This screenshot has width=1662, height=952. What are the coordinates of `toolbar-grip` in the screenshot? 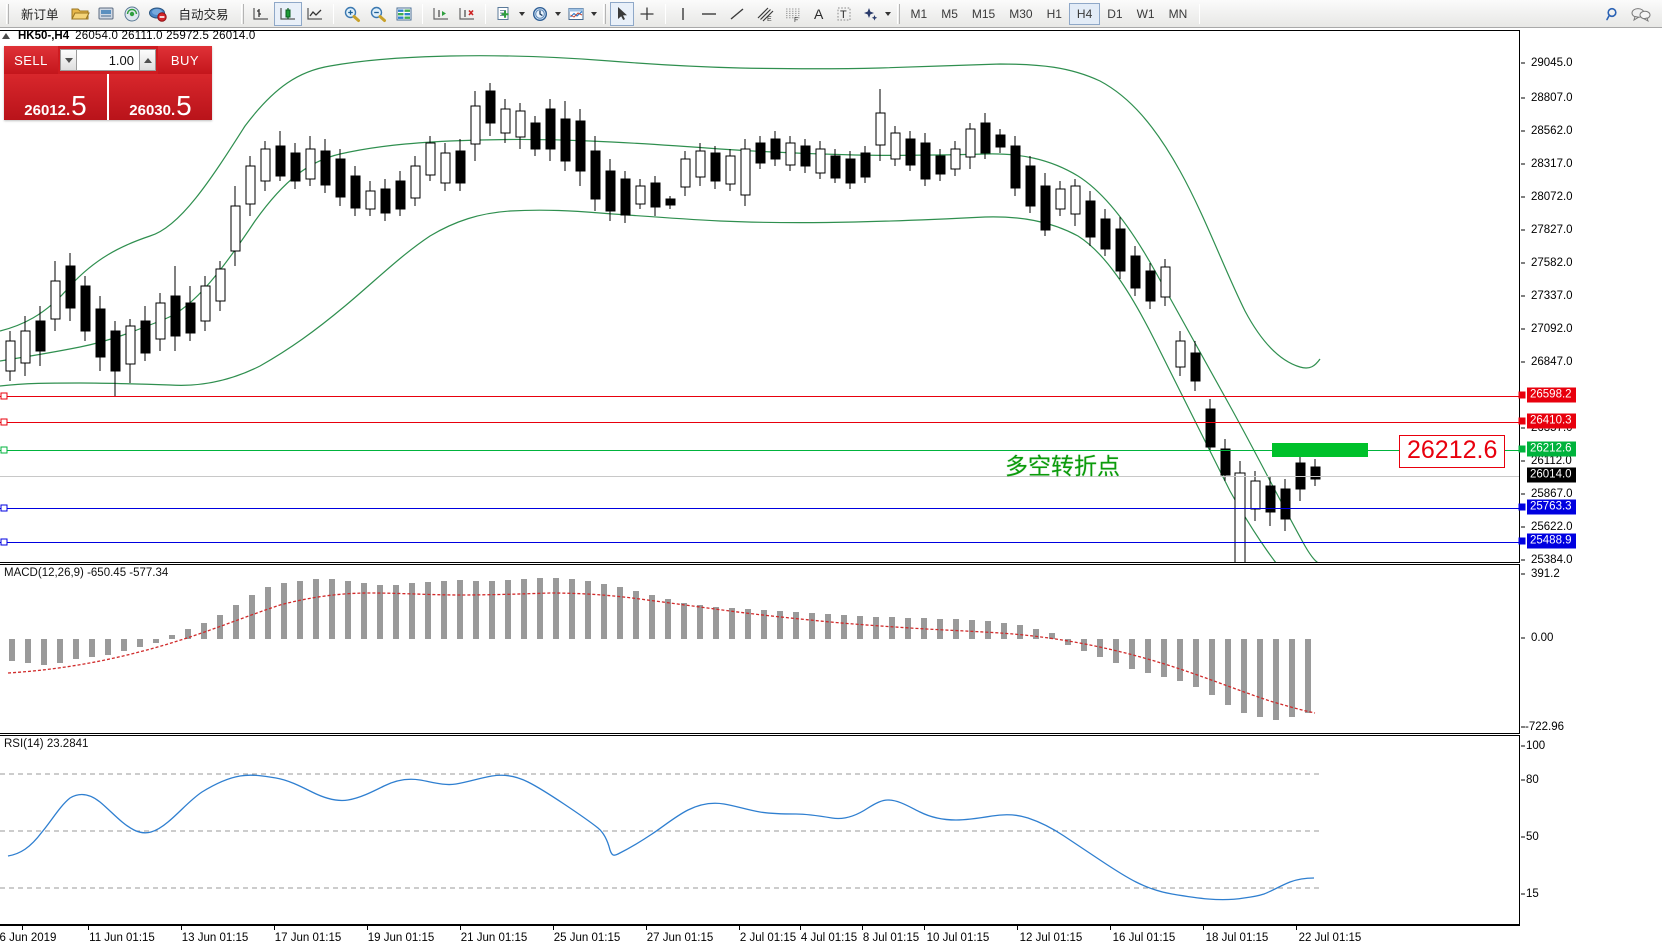 It's located at (7, 13).